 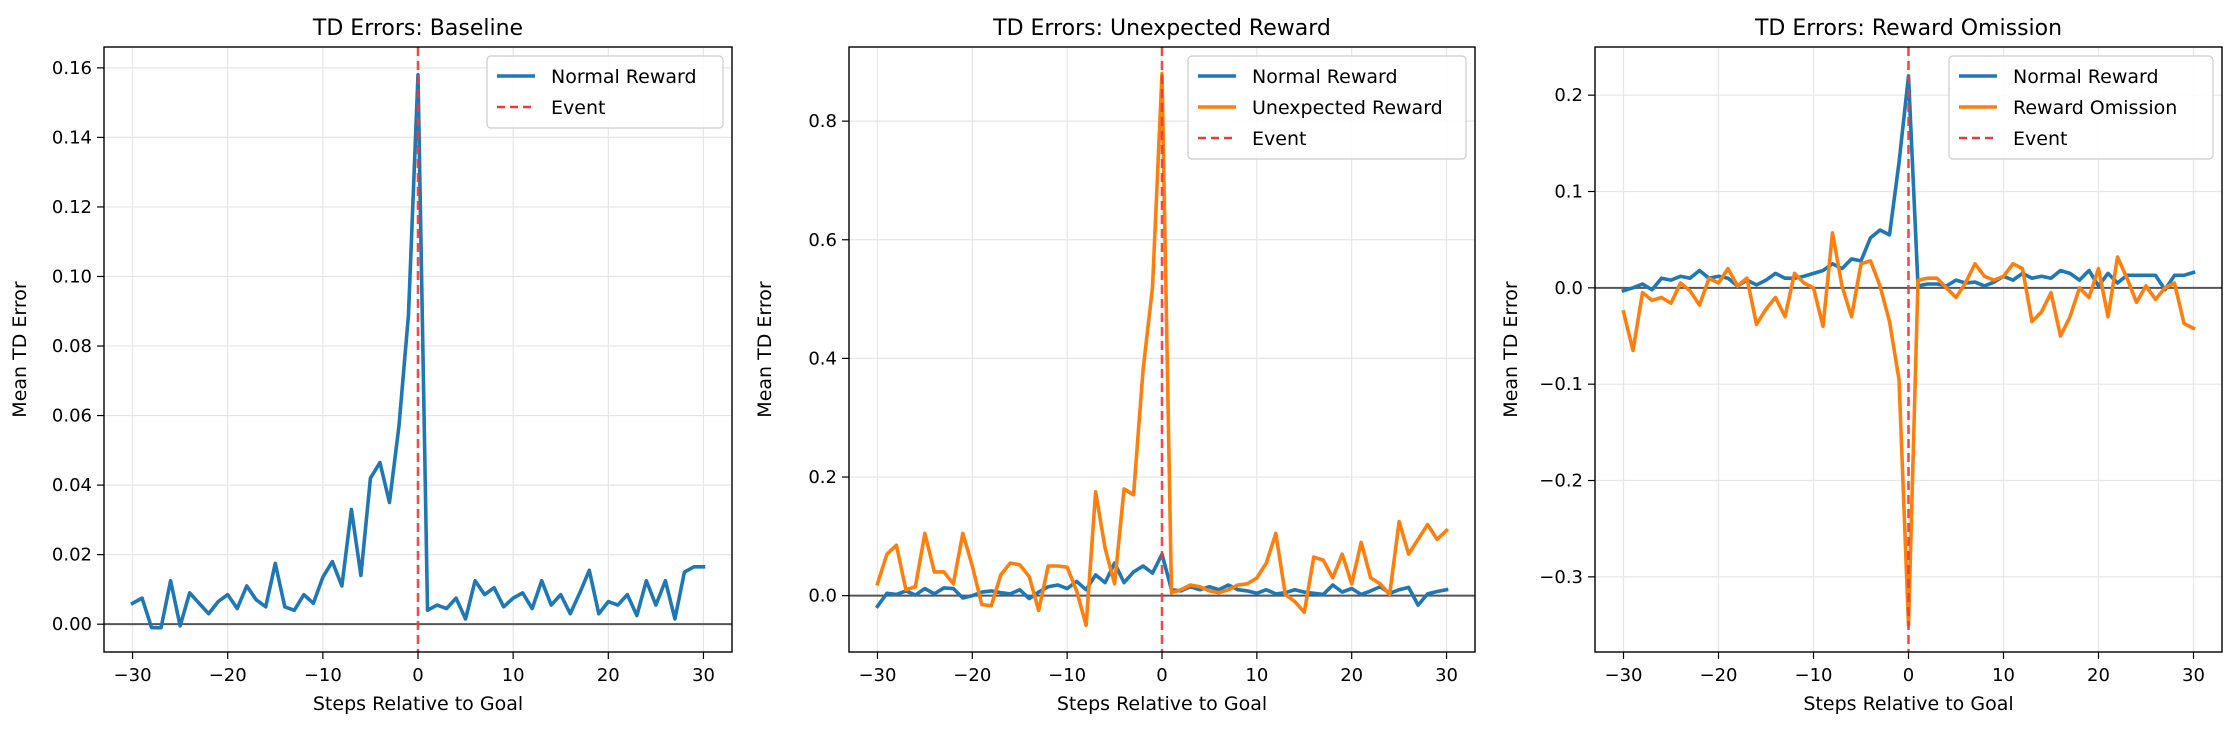 What do you see at coordinates (72, 485) in the screenshot?
I see `y-tick-label: 0.04` at bounding box center [72, 485].